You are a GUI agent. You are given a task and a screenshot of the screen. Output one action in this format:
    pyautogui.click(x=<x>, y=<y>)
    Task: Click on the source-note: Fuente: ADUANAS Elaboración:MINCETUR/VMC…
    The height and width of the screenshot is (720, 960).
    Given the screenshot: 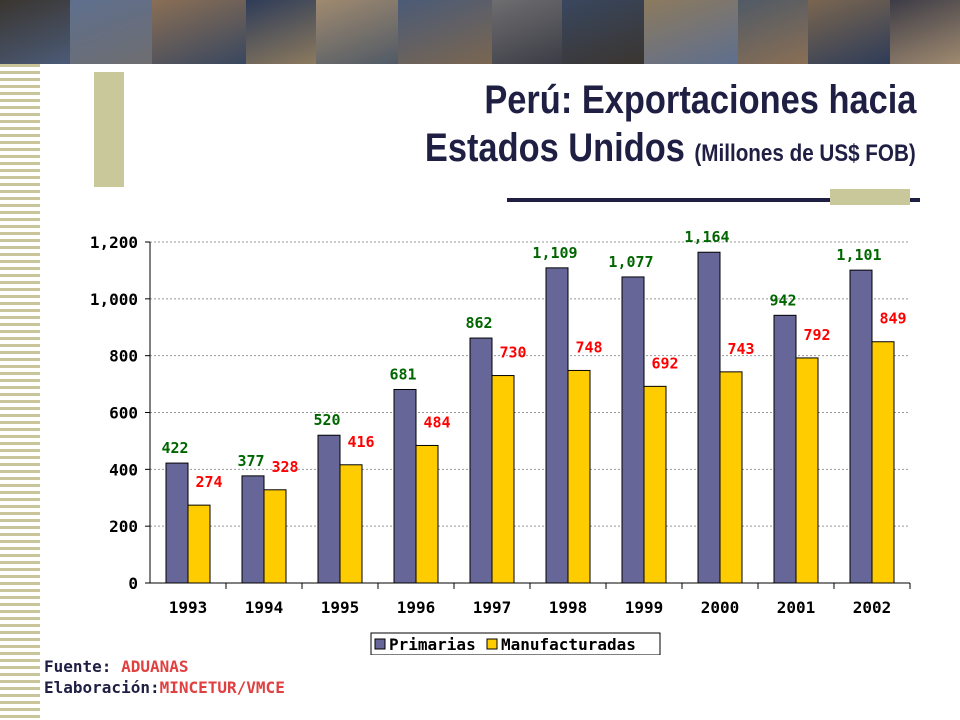 What is the action you would take?
    pyautogui.click(x=164, y=677)
    